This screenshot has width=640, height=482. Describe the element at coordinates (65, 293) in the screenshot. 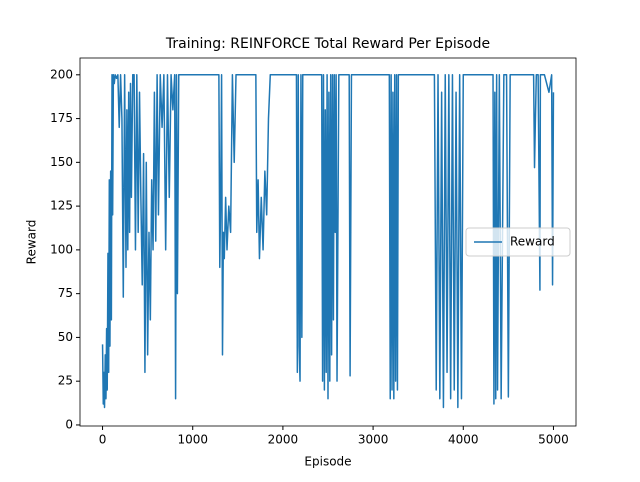

I see `y-tick-label: 75` at that location.